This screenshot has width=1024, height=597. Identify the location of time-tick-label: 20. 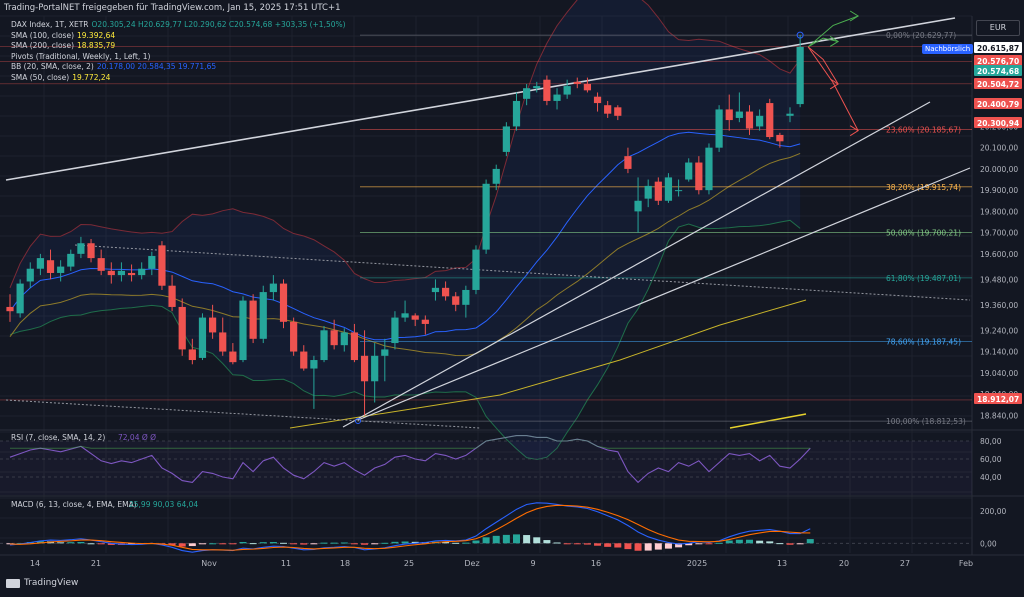
(844, 563).